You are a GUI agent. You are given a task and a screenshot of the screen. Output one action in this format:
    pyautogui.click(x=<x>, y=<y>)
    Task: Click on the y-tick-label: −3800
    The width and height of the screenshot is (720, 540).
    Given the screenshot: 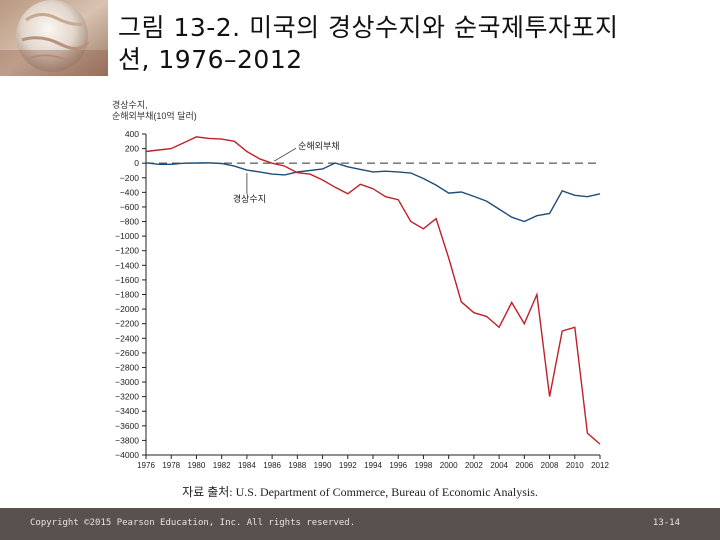 What is the action you would take?
    pyautogui.click(x=127, y=440)
    